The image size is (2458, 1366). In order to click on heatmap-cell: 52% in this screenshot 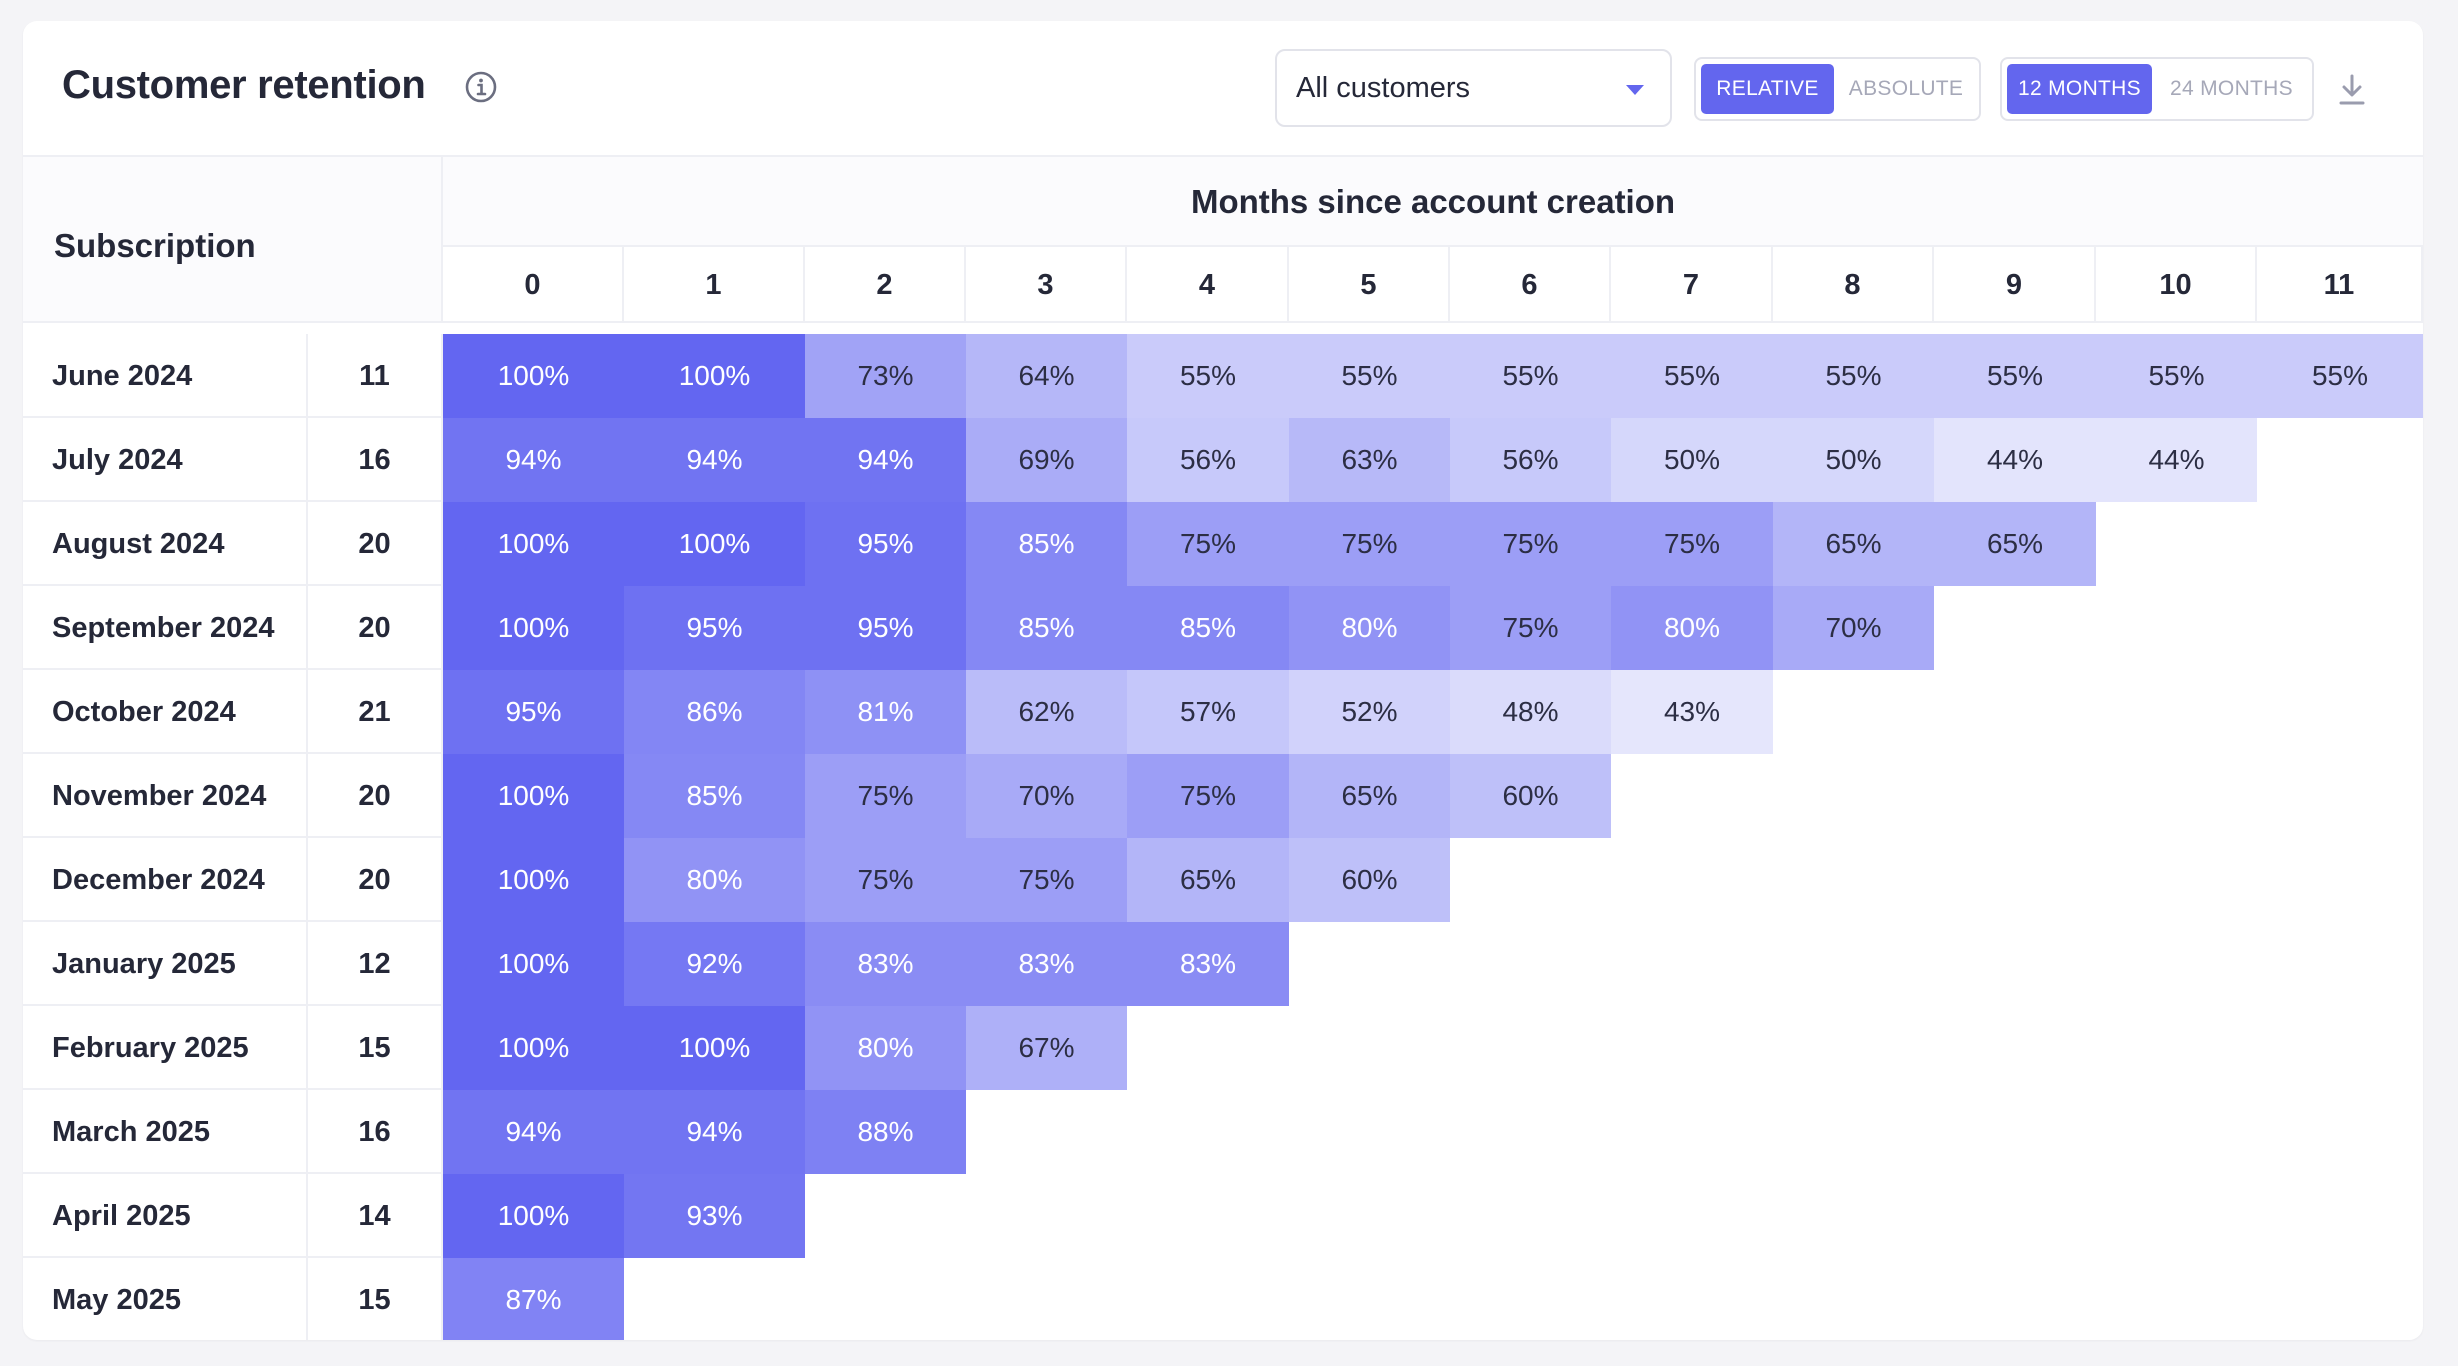, I will do `click(1369, 712)`.